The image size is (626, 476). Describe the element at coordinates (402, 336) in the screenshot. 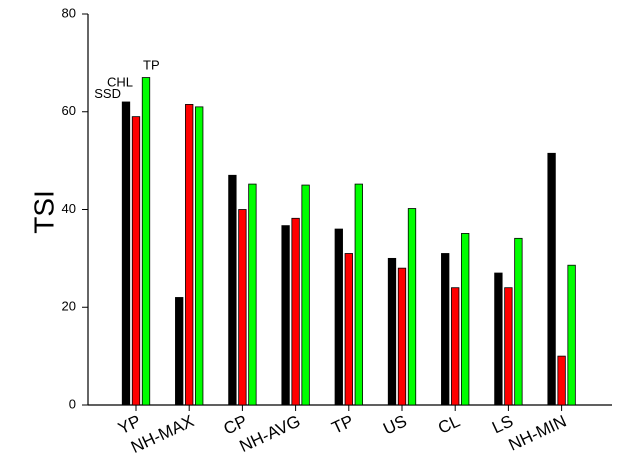

I see `bar-chl-us` at that location.